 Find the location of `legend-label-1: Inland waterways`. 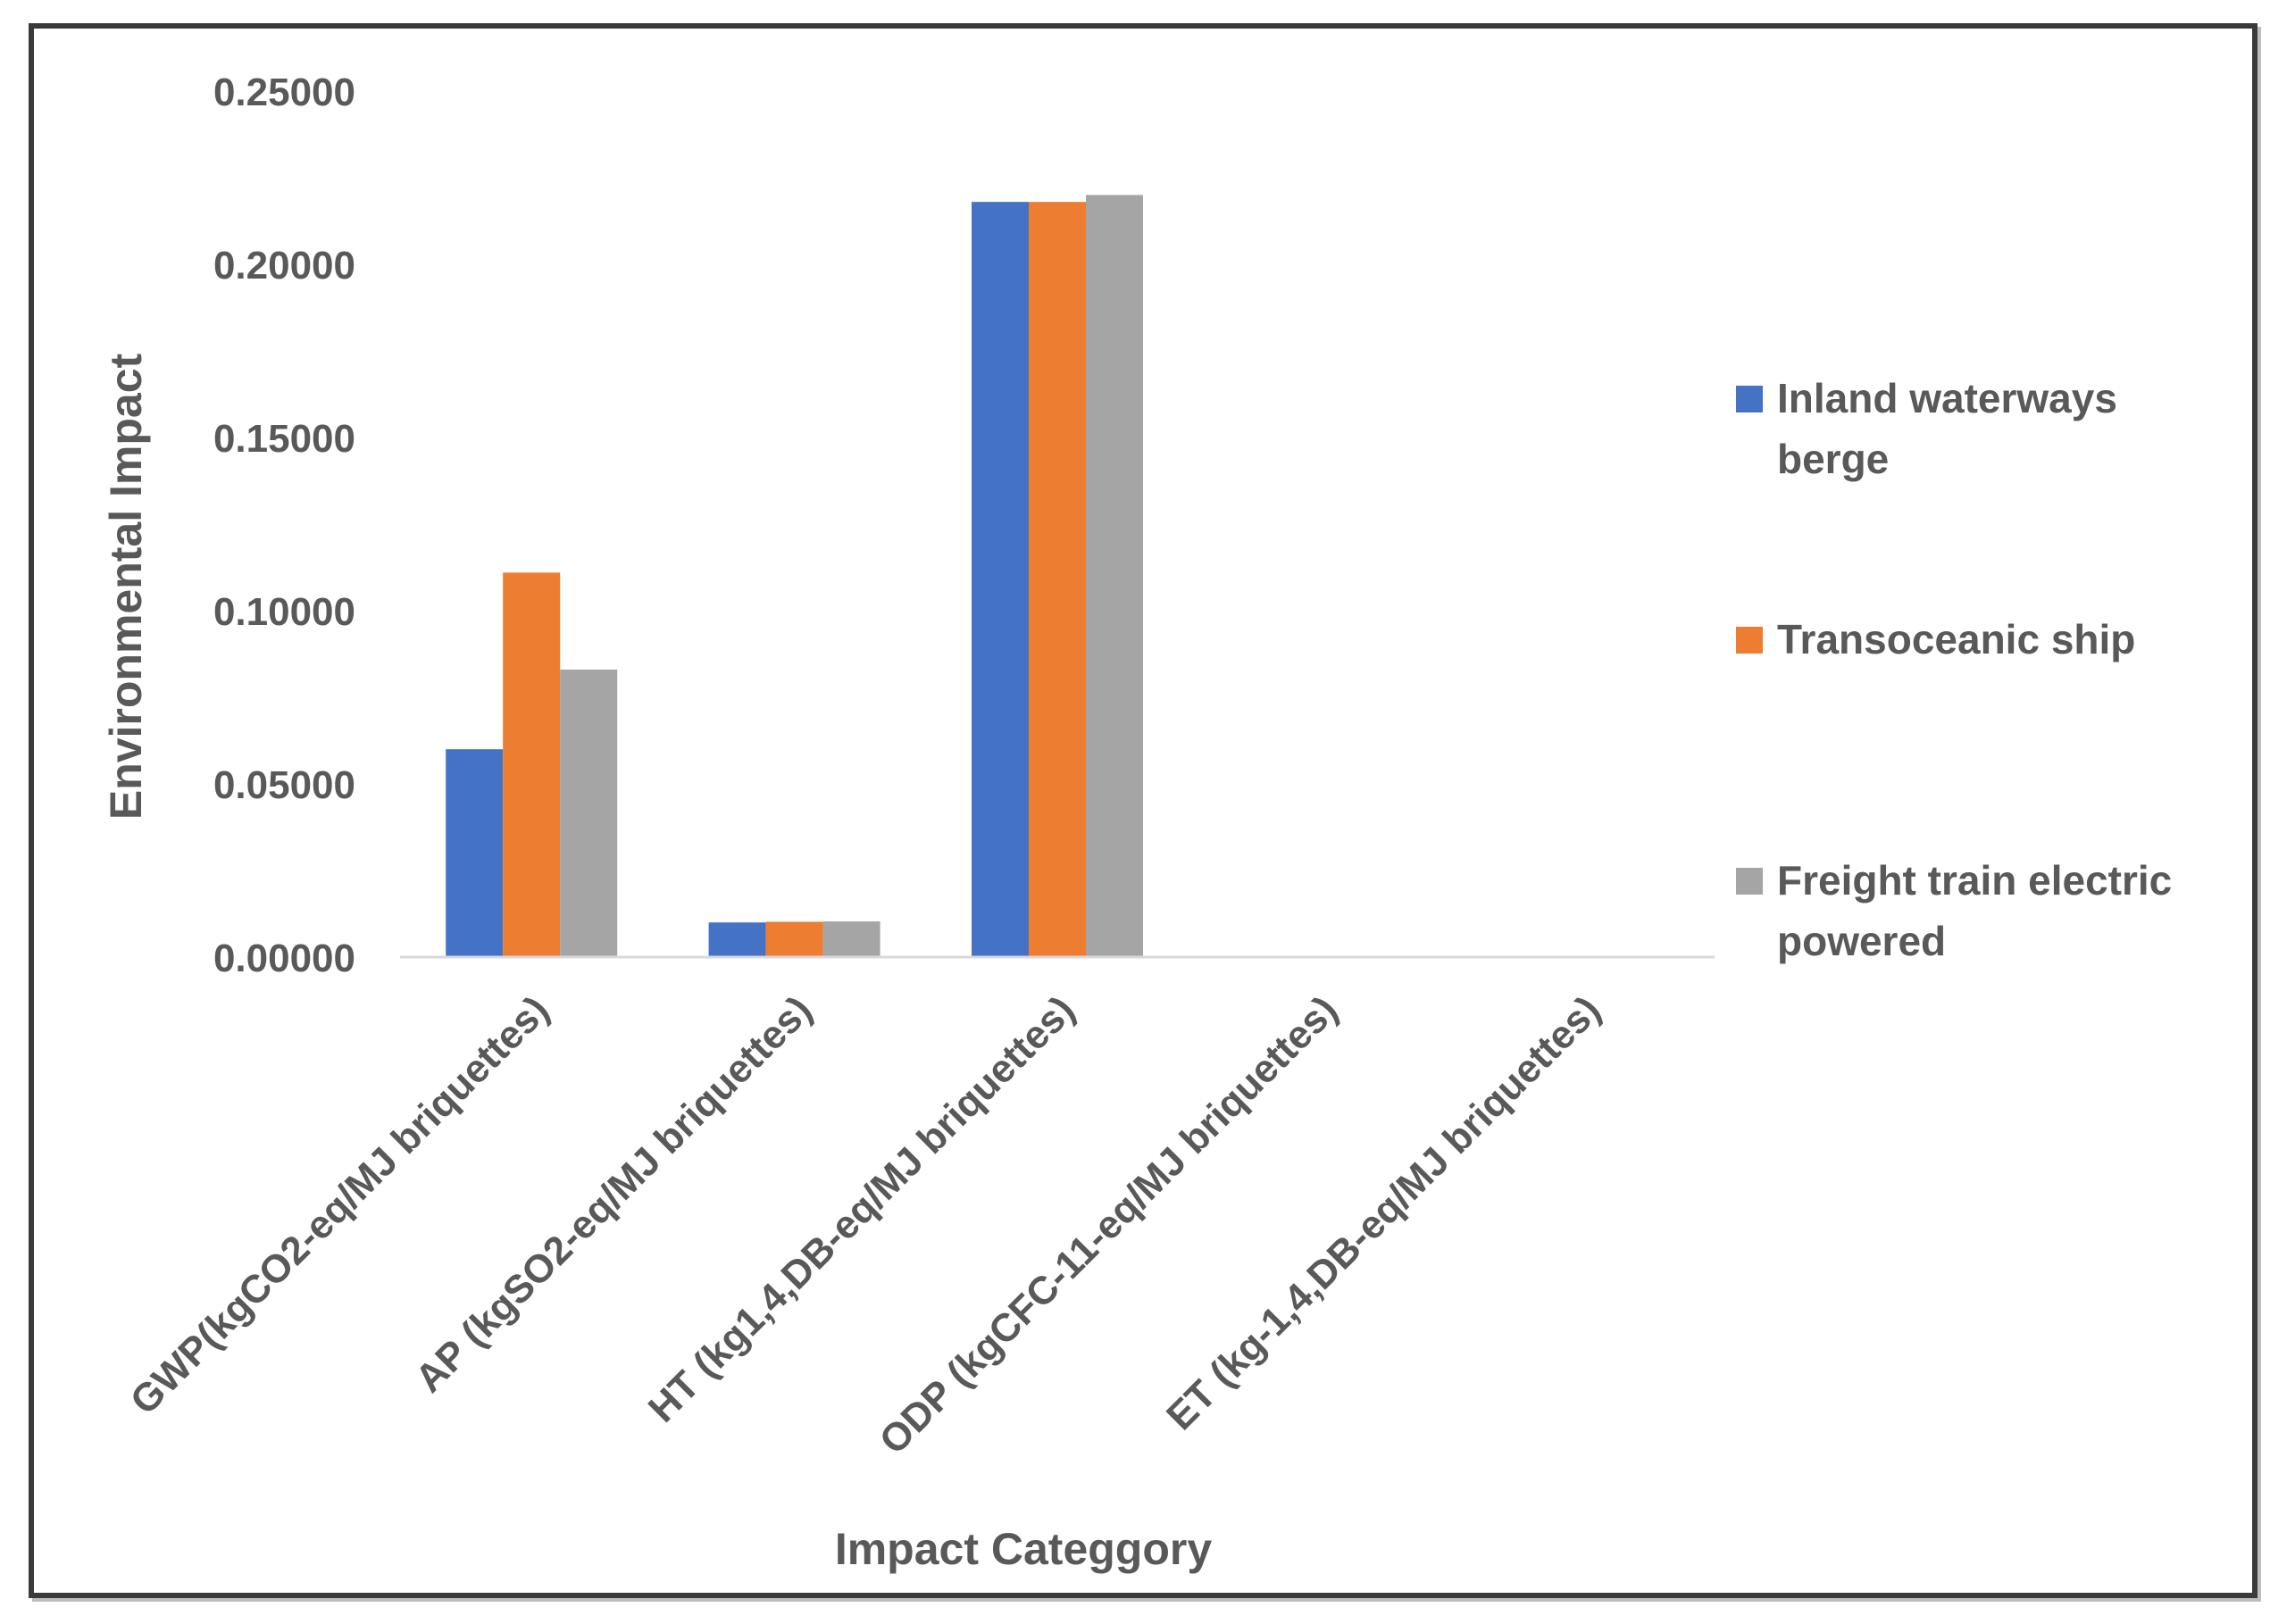

legend-label-1: Inland waterways is located at coordinates (1947, 398).